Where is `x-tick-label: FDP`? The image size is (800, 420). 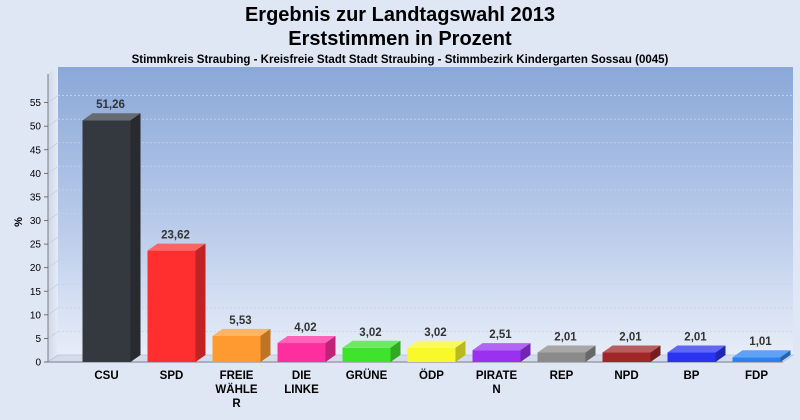
x-tick-label: FDP is located at coordinates (756, 376).